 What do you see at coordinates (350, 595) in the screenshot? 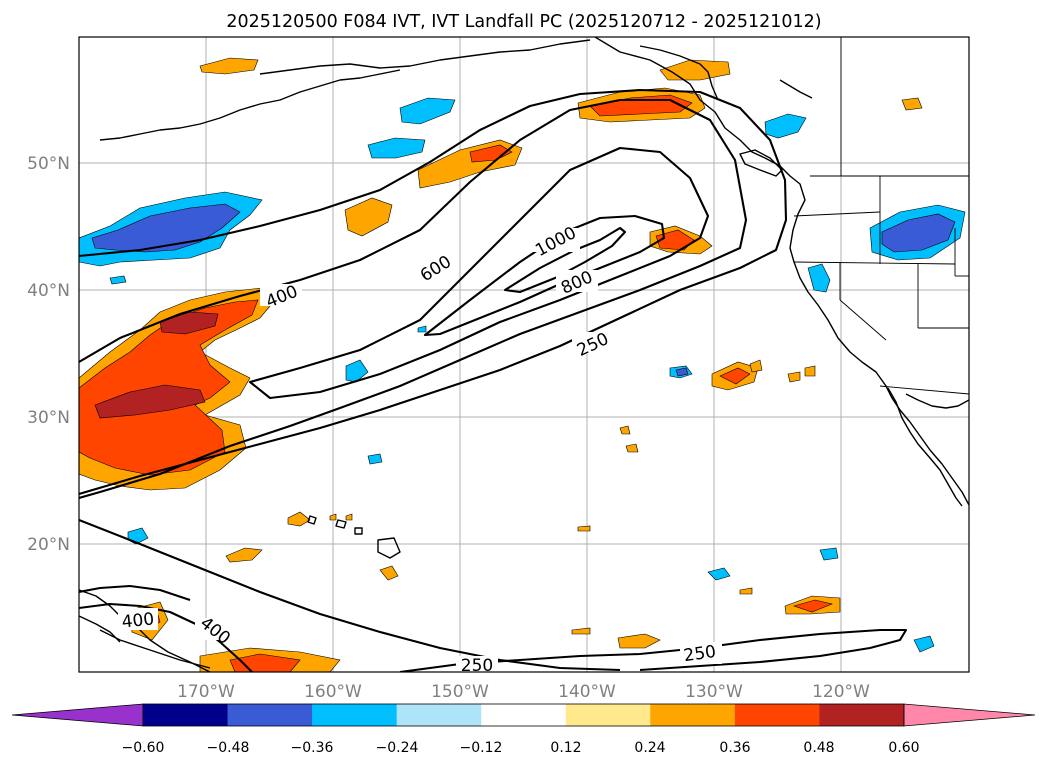
I see `ivt-contour-400-south` at bounding box center [350, 595].